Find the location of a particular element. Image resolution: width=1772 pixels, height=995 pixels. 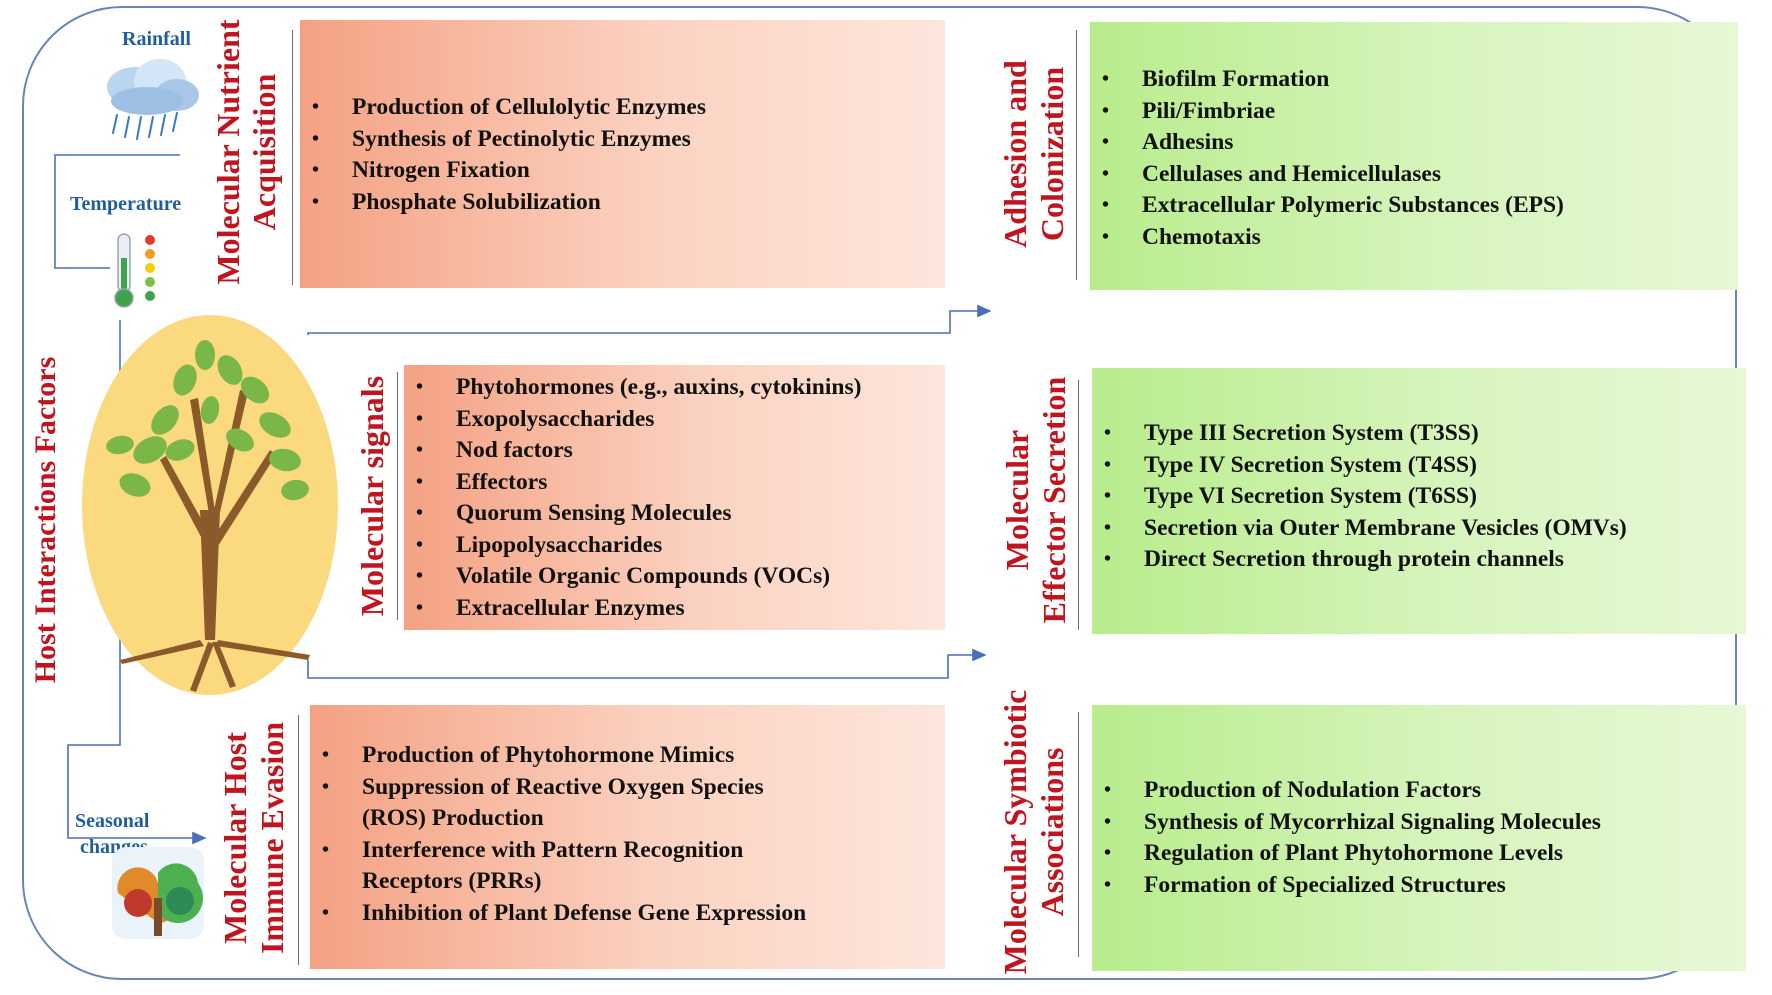

adhesion-colonization-divider is located at coordinates (1076, 155).